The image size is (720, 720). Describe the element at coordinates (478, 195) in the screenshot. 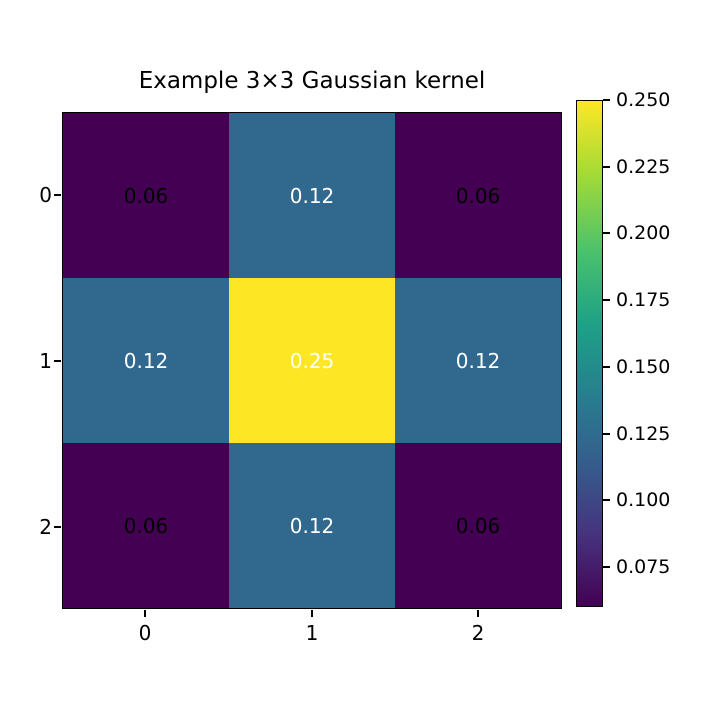

I see `heatmap-cell-0-2: 0.06` at that location.